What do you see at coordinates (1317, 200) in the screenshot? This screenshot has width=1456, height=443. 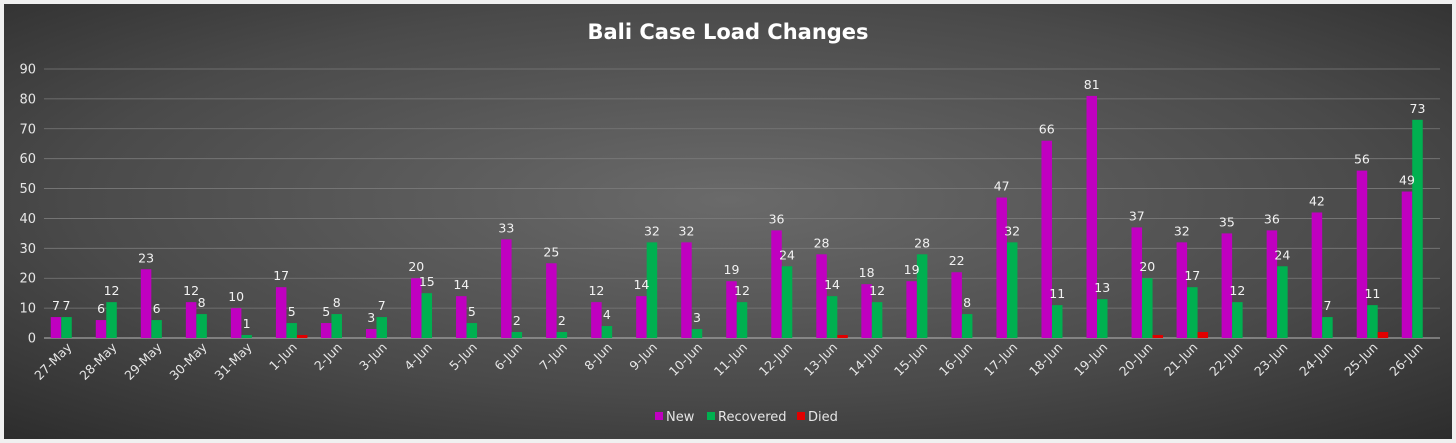 I see `data-label-new: 42` at bounding box center [1317, 200].